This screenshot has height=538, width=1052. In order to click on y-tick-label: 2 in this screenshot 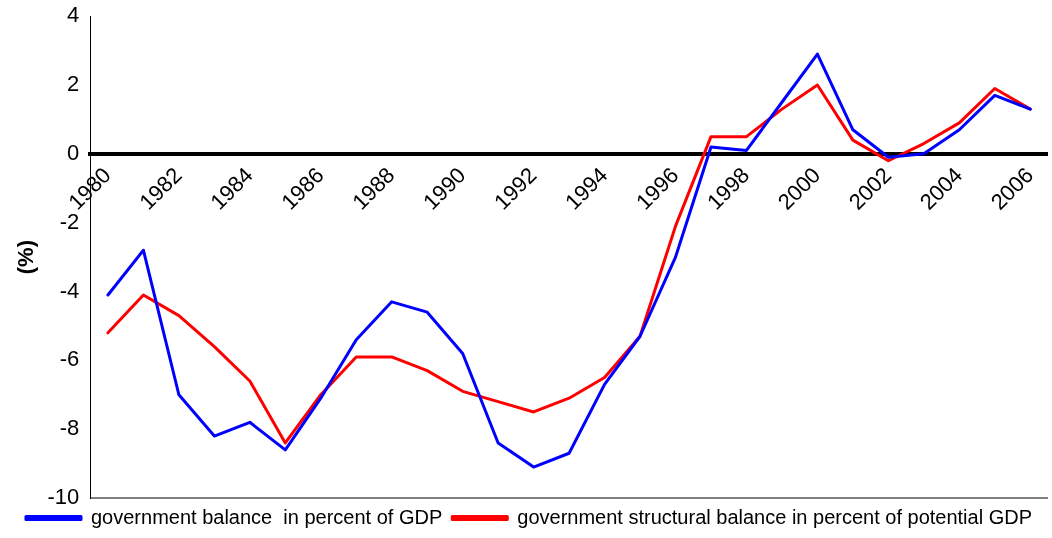, I will do `click(73, 84)`.